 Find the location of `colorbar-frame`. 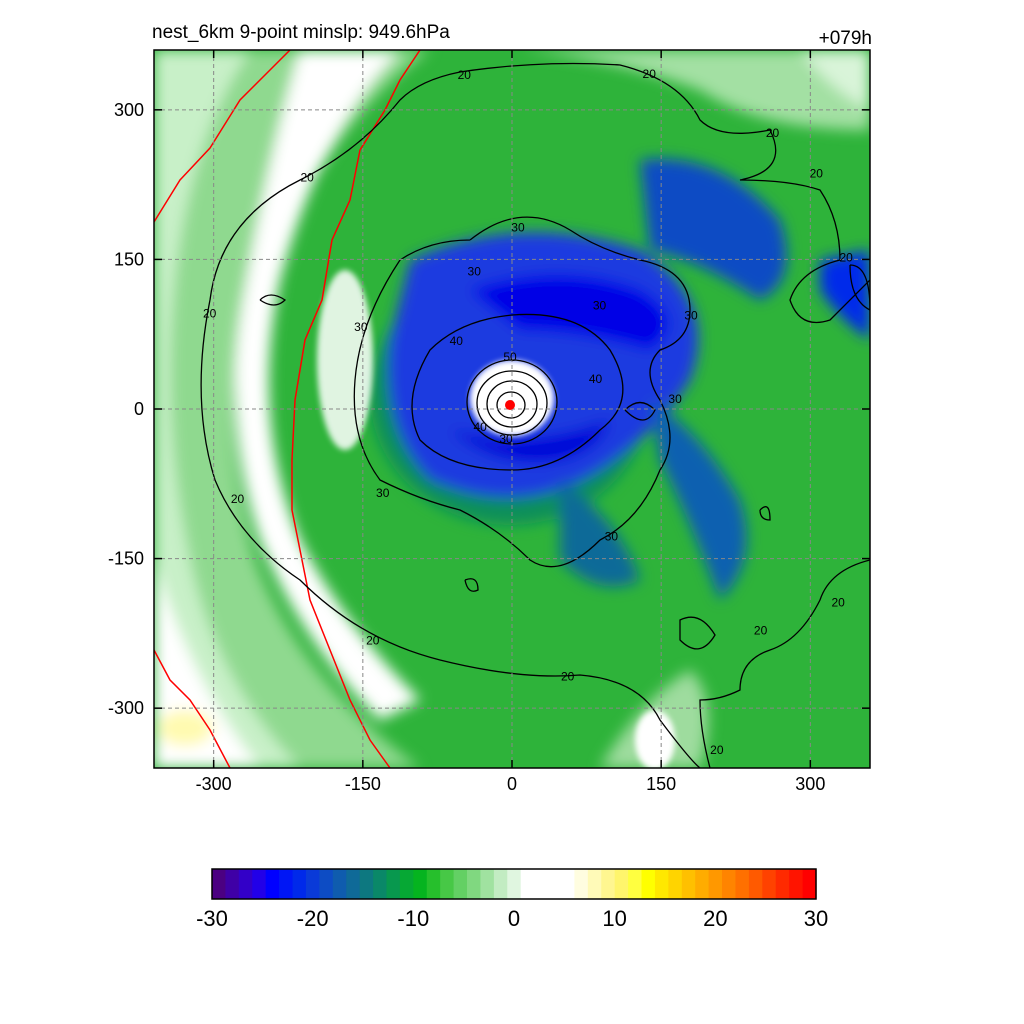

colorbar-frame is located at coordinates (514, 884).